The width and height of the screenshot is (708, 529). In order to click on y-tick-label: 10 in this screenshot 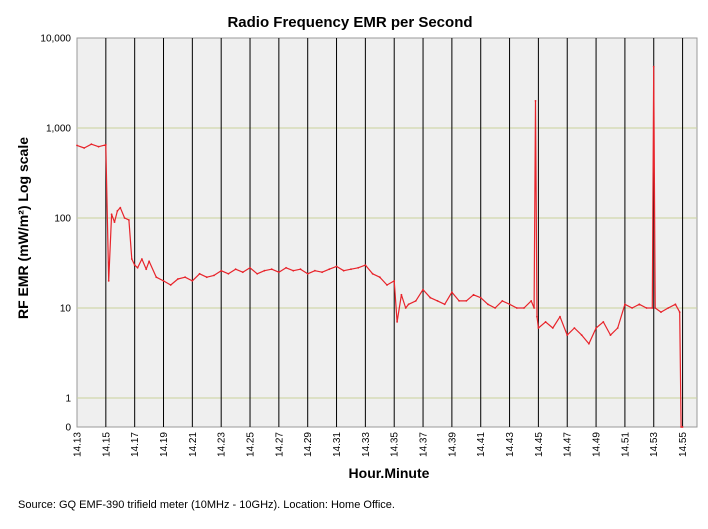, I will do `click(66, 309)`.